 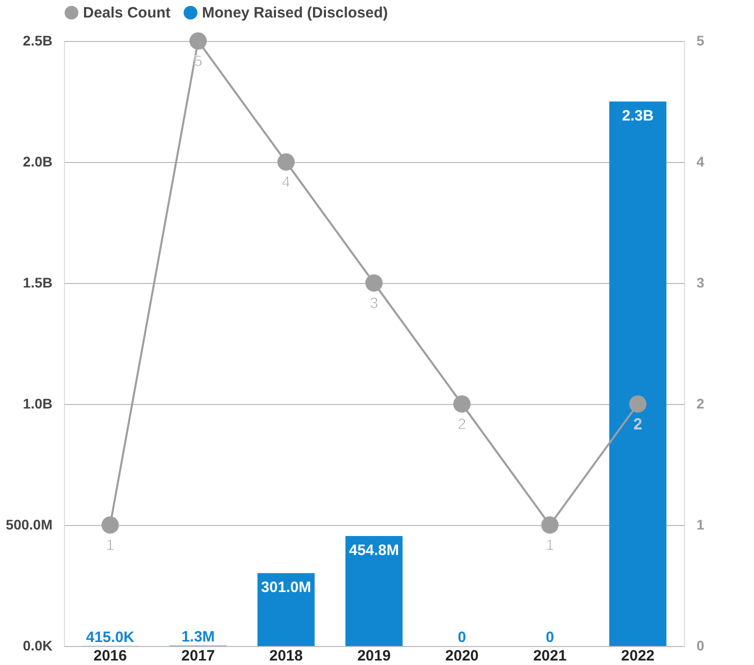 What do you see at coordinates (198, 637) in the screenshot?
I see `data-label: 1.3M` at bounding box center [198, 637].